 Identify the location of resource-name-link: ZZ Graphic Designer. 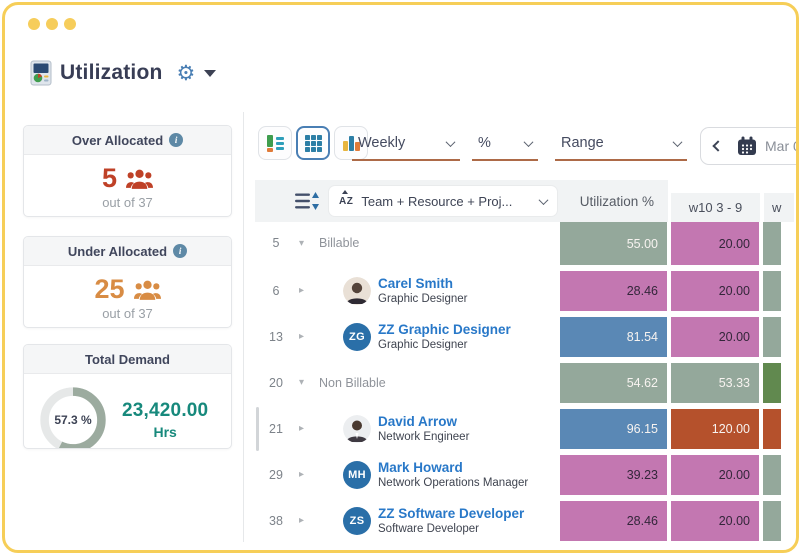
(444, 329).